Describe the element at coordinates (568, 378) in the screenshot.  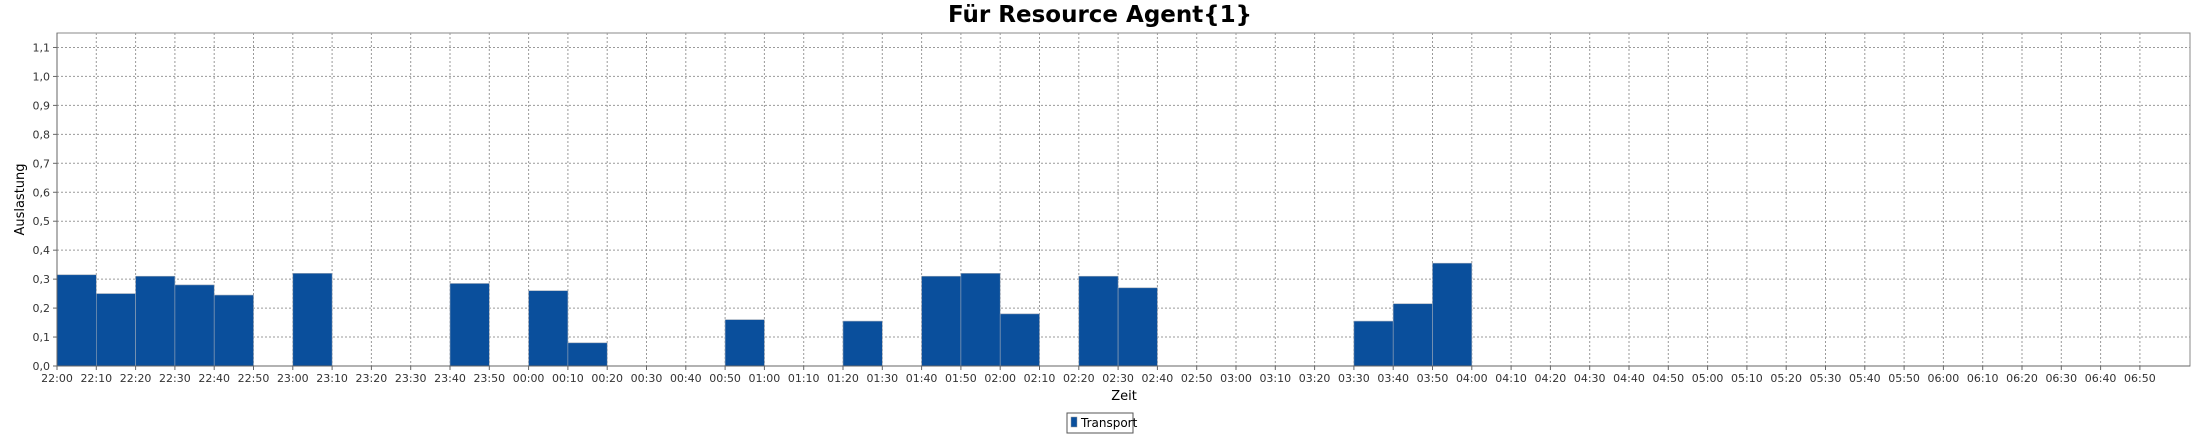
I see `x-tick-label: 00:10` at that location.